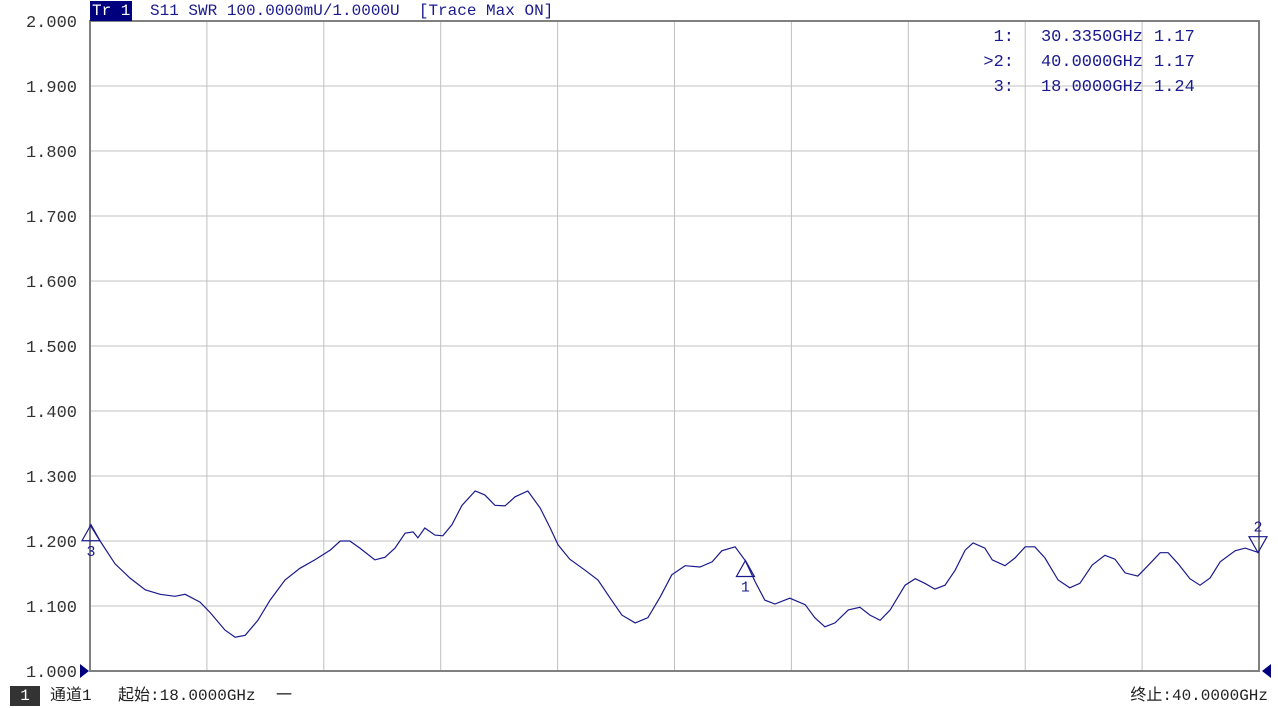  I want to click on marker-3-up-triangle-icon, so click(91, 532).